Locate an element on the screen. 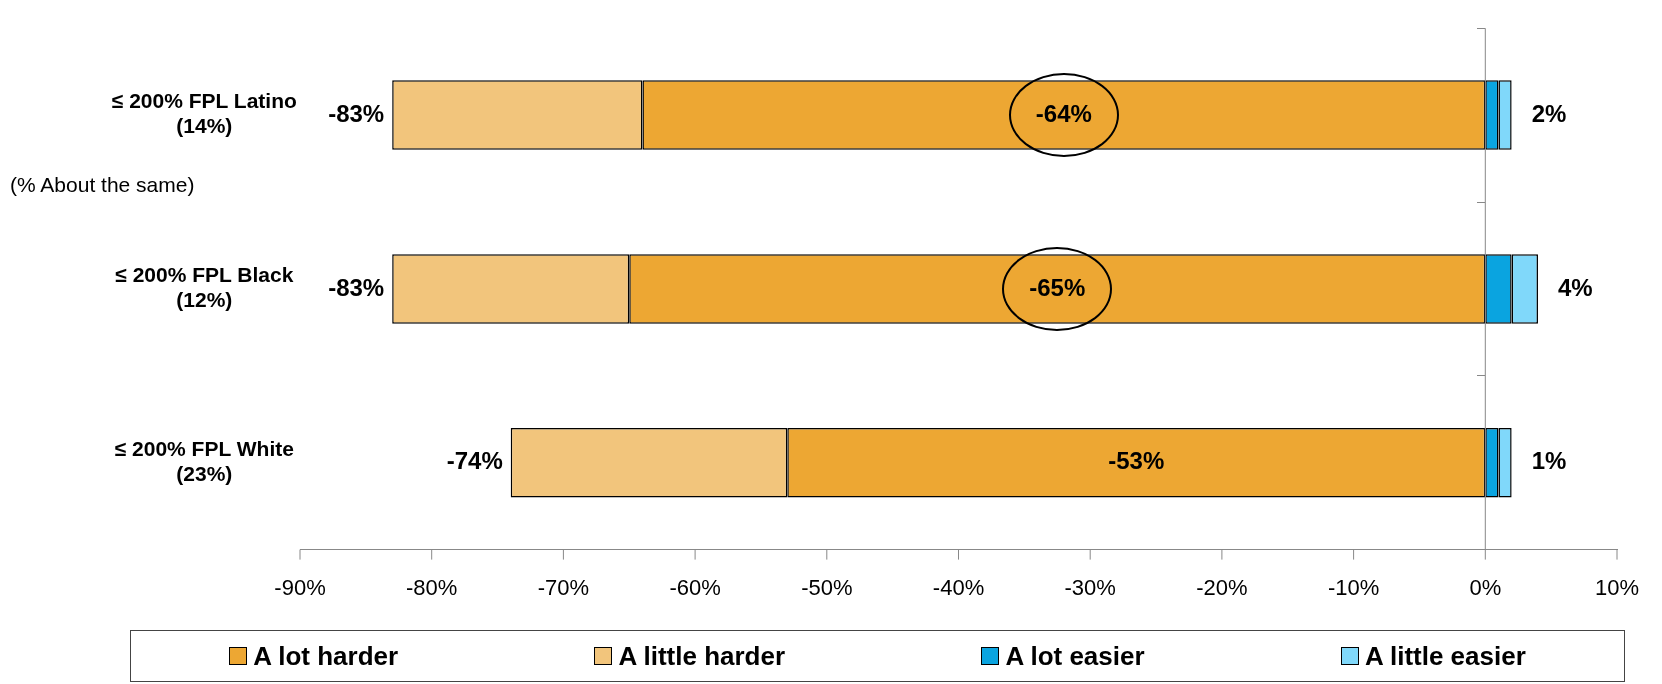 The width and height of the screenshot is (1662, 684). legend-label: A little easier is located at coordinates (1444, 656).